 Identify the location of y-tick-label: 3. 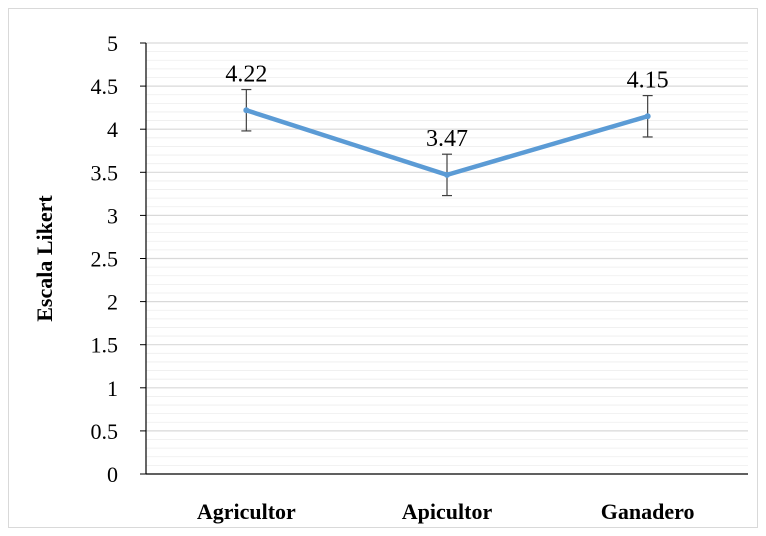
(112, 215).